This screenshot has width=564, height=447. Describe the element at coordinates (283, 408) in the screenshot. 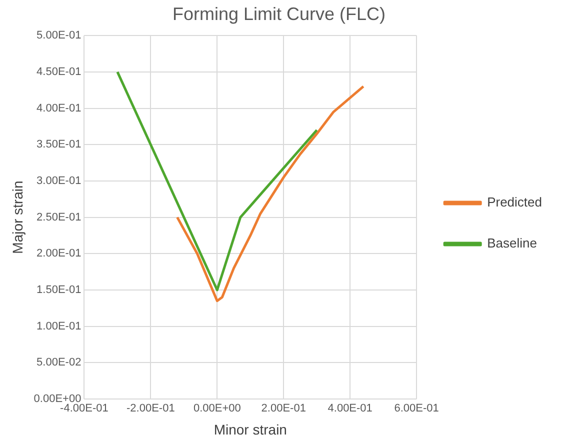

I see `x-tick-label: 2.00E-01` at that location.